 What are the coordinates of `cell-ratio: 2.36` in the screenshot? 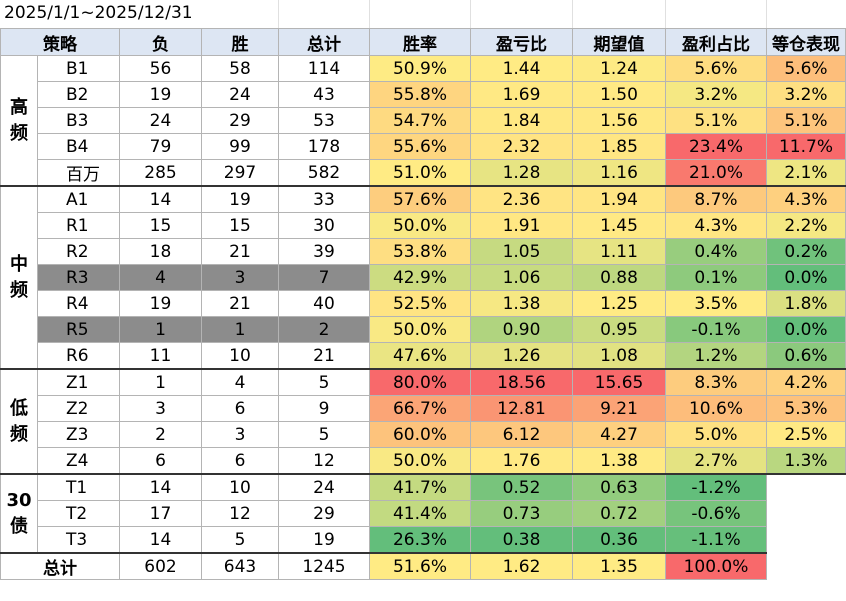 It's located at (521, 199).